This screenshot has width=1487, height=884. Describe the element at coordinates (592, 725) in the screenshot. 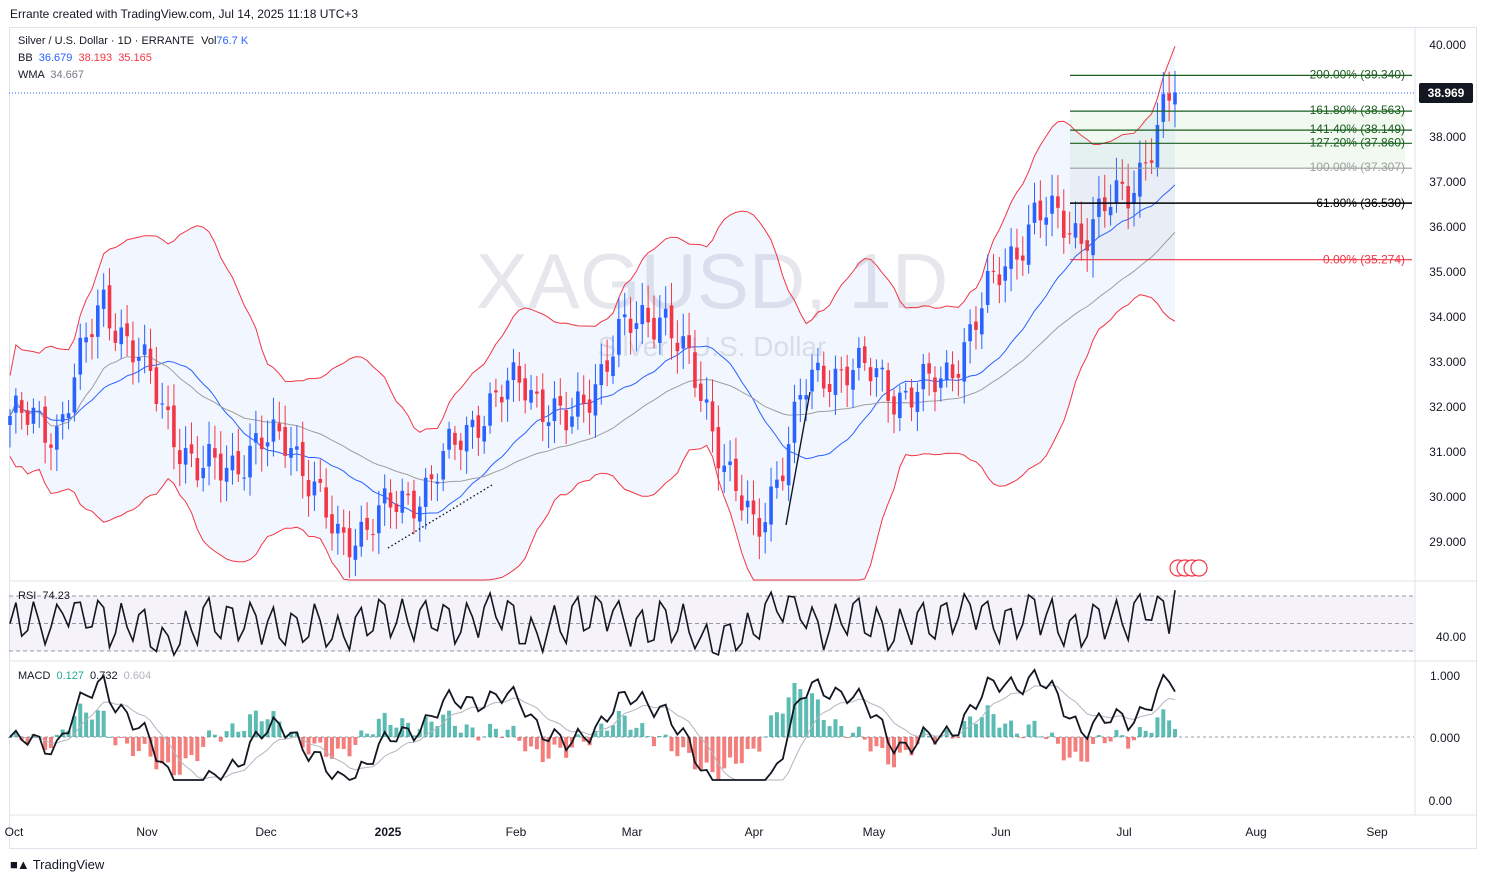

I see `macd-line` at that location.